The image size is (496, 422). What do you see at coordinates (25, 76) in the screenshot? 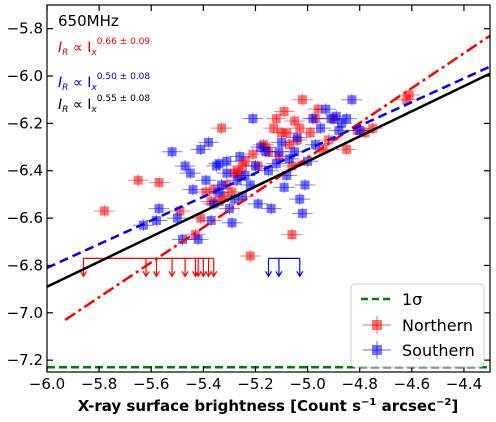
I see `y-tick-label: −6.0` at bounding box center [25, 76].